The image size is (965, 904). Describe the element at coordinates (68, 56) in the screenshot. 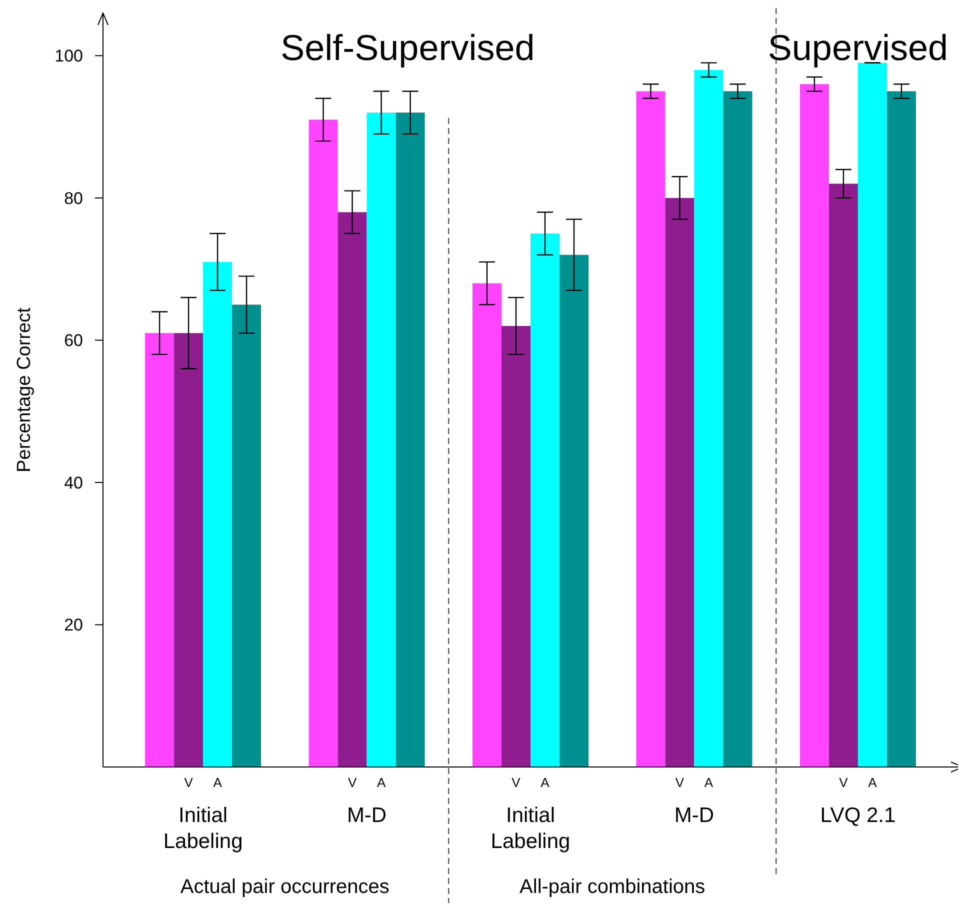

I see `y-tick-label: 100` at that location.